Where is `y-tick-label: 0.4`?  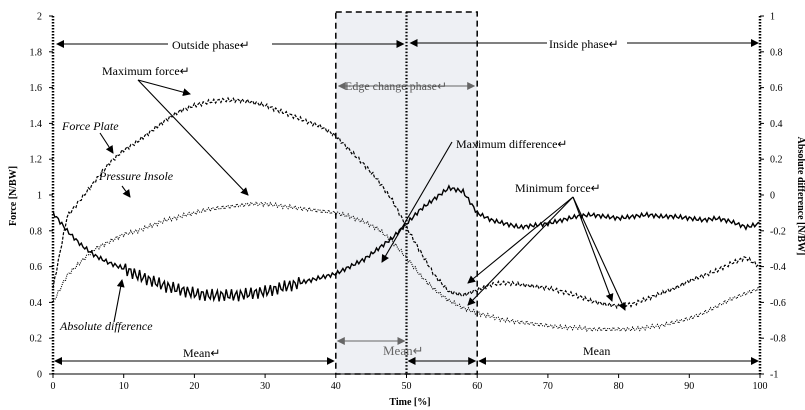 y-tick-label: 0.4 is located at coordinates (36, 303).